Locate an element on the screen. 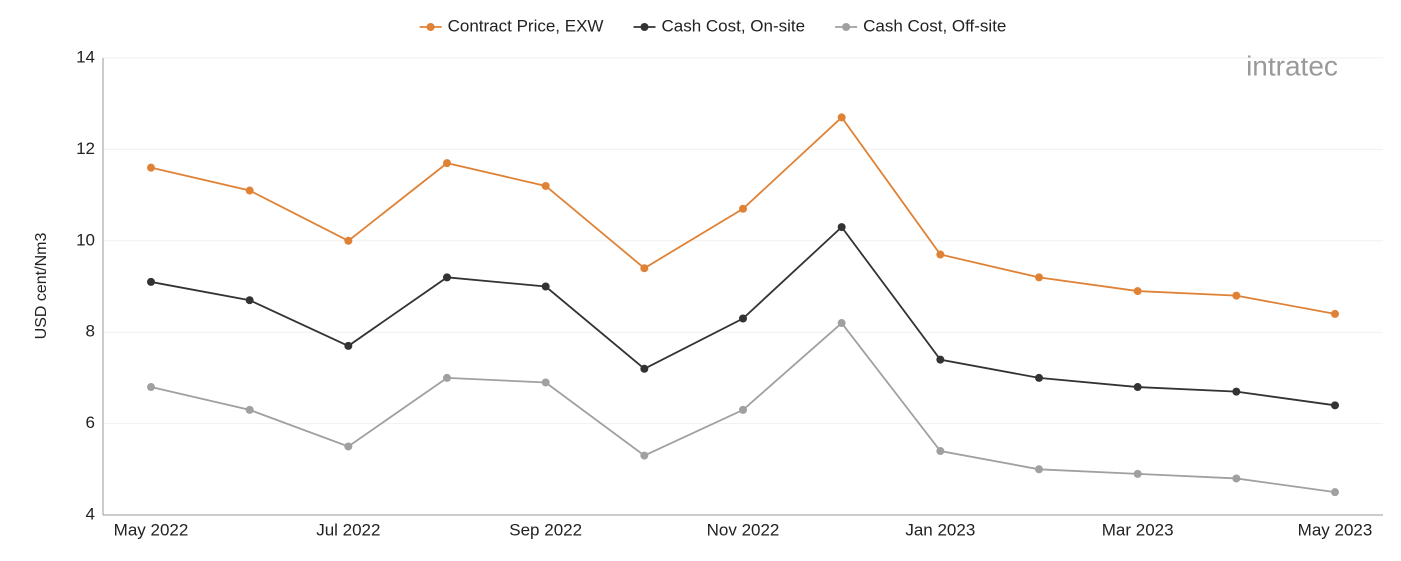 The width and height of the screenshot is (1401, 561). x-tick-label: May 2023 is located at coordinates (1335, 529).